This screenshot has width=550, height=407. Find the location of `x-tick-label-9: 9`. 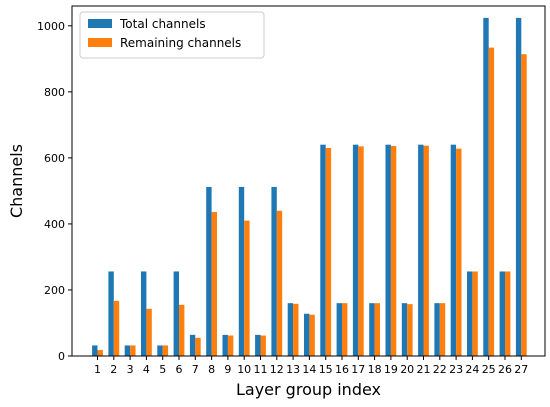

x-tick-label-9: 9 is located at coordinates (227, 369).